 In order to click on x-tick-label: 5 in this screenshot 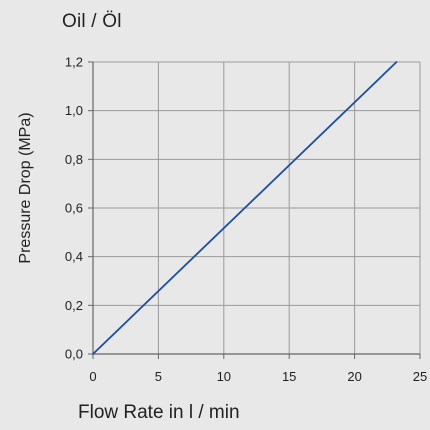, I will do `click(158, 376)`.